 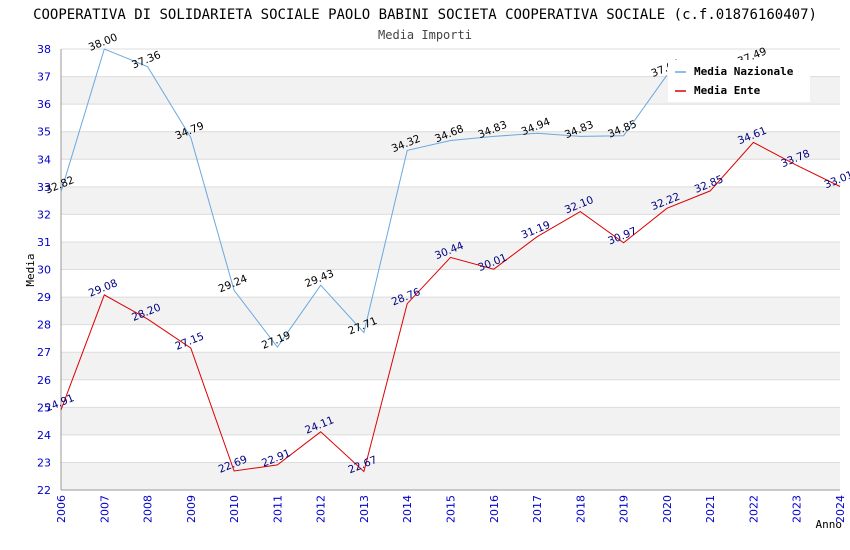 I want to click on y-tick-label: 23, so click(x=44, y=462).